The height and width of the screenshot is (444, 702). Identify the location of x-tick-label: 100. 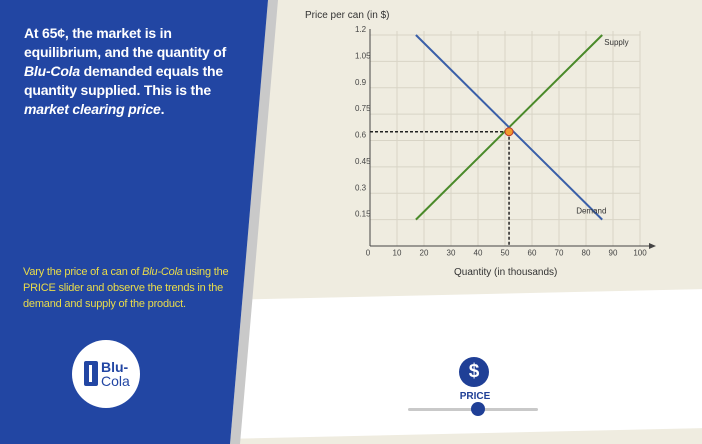
(640, 253).